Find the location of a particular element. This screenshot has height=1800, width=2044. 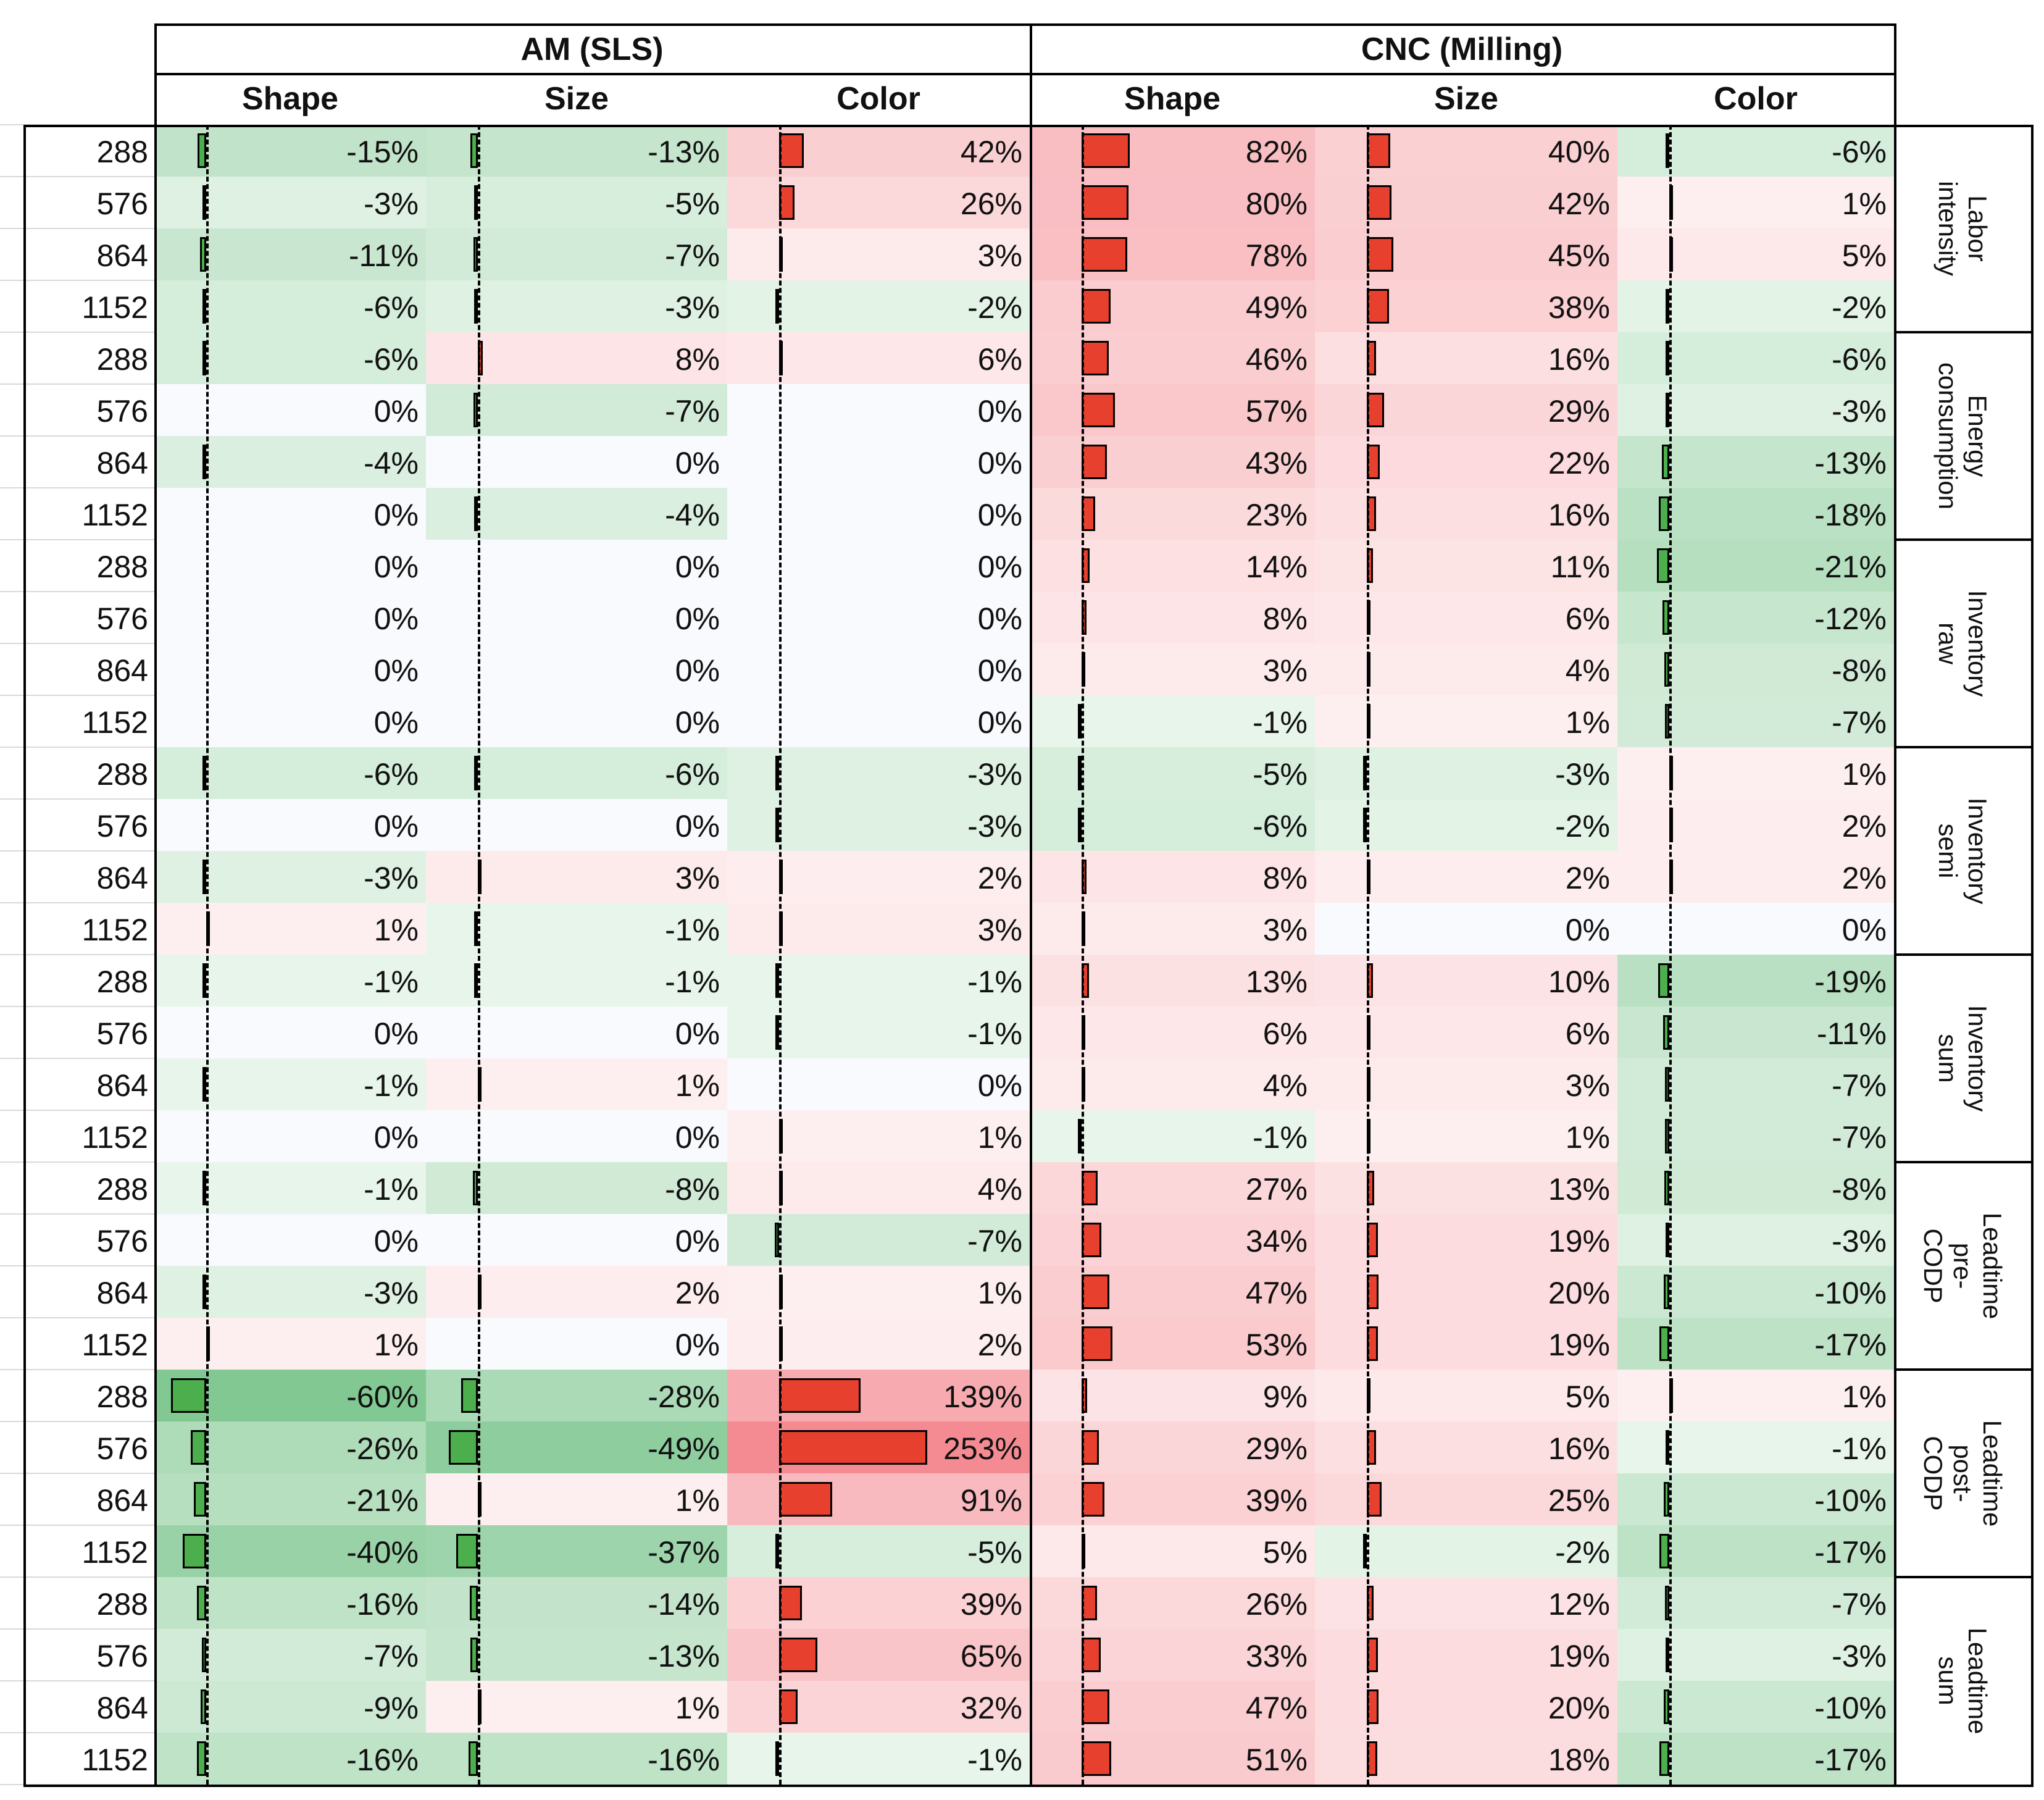

cell-value: -4% is located at coordinates (692, 515).